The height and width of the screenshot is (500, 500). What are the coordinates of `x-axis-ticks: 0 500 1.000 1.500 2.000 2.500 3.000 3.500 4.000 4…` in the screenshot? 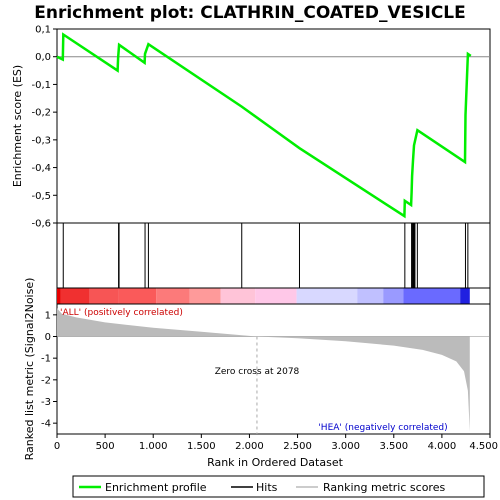 It's located at (276, 443).